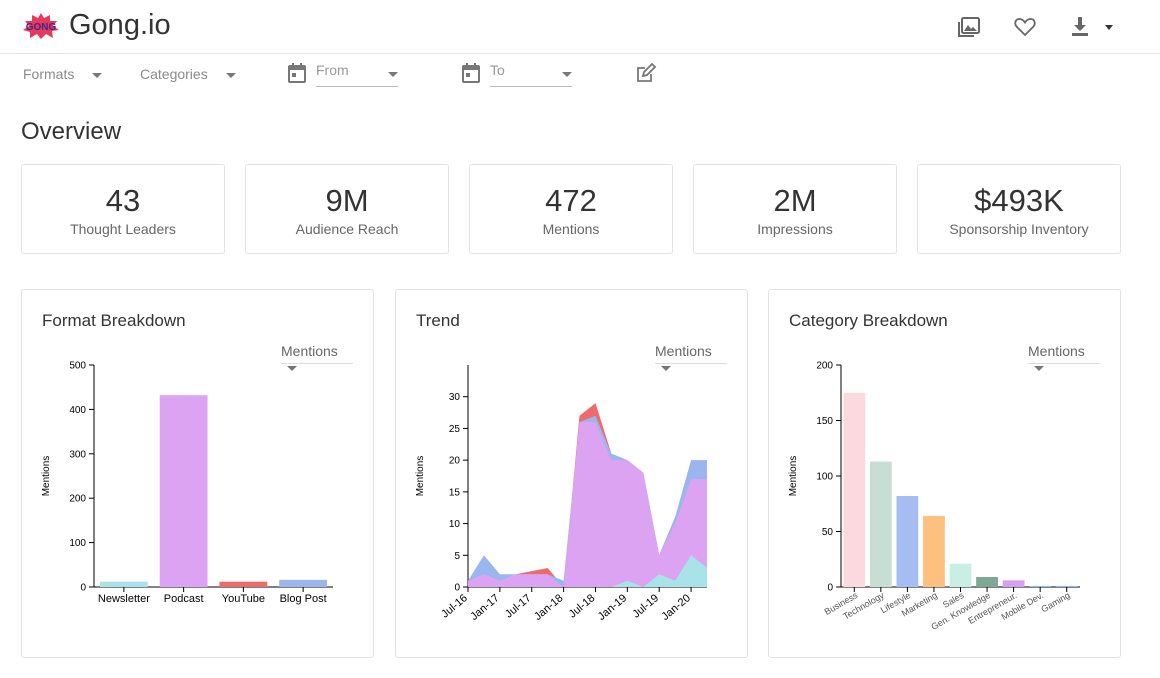 The width and height of the screenshot is (1160, 678). I want to click on kpi-value: 9M, so click(347, 200).